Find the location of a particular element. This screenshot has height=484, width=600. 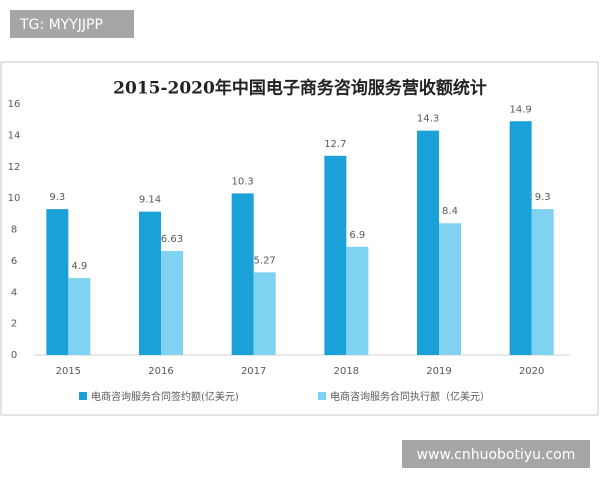

x-tick-label: 2015 is located at coordinates (68, 371).